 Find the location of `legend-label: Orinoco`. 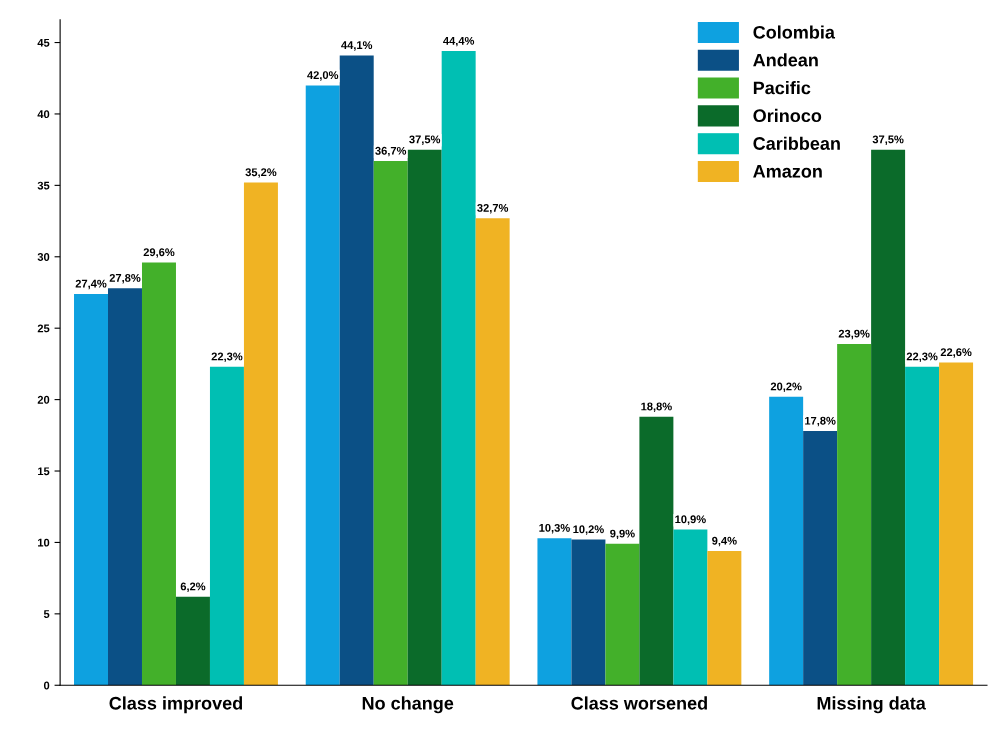

legend-label: Orinoco is located at coordinates (787, 115).